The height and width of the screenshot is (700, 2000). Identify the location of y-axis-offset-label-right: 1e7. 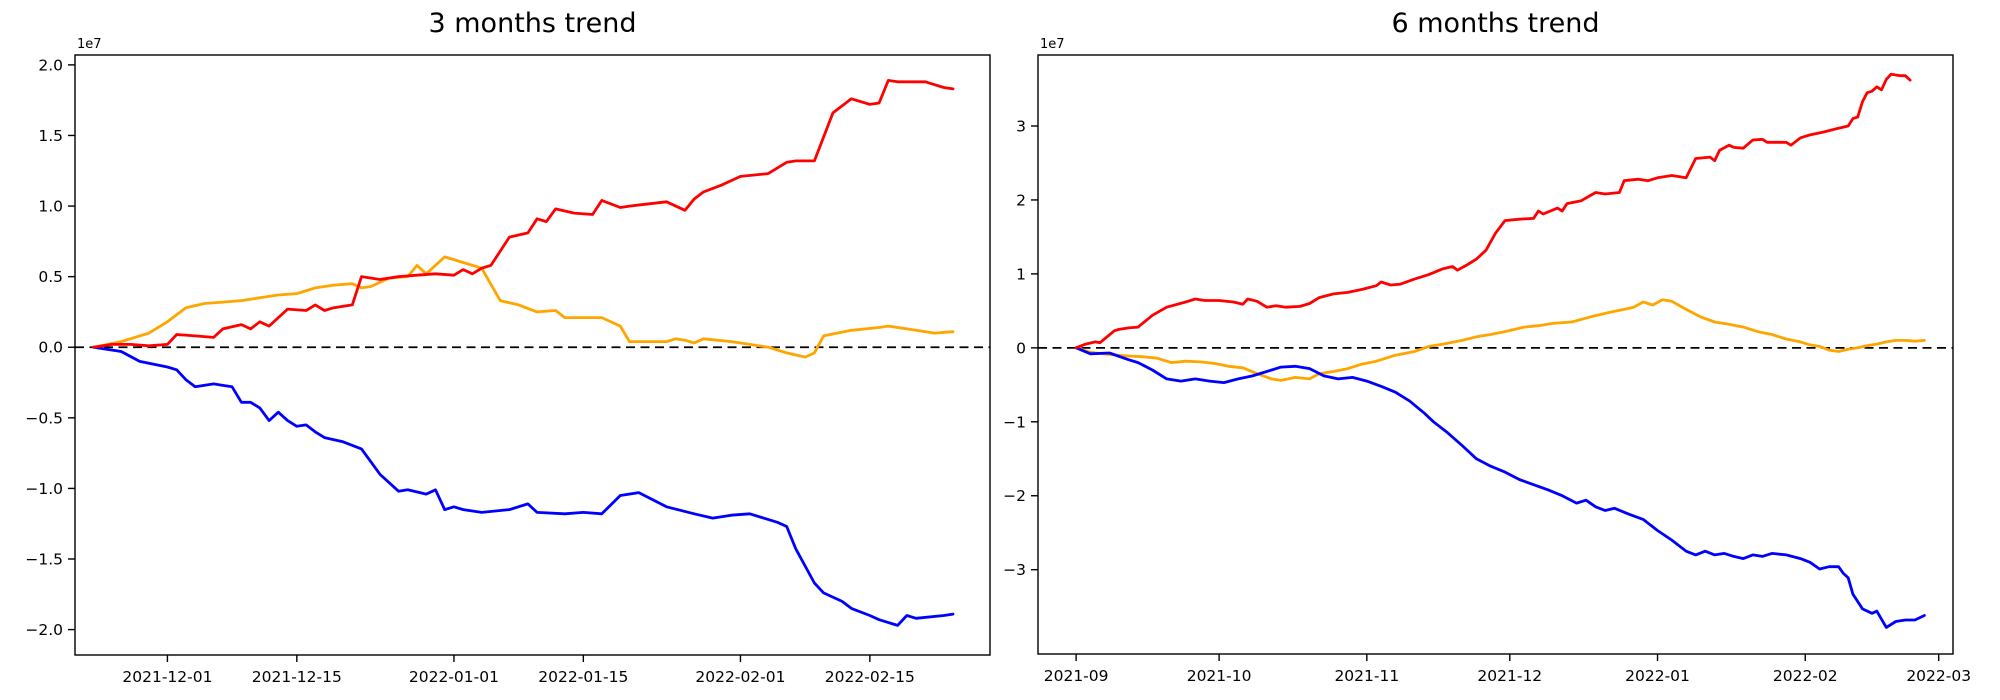
(1052, 44).